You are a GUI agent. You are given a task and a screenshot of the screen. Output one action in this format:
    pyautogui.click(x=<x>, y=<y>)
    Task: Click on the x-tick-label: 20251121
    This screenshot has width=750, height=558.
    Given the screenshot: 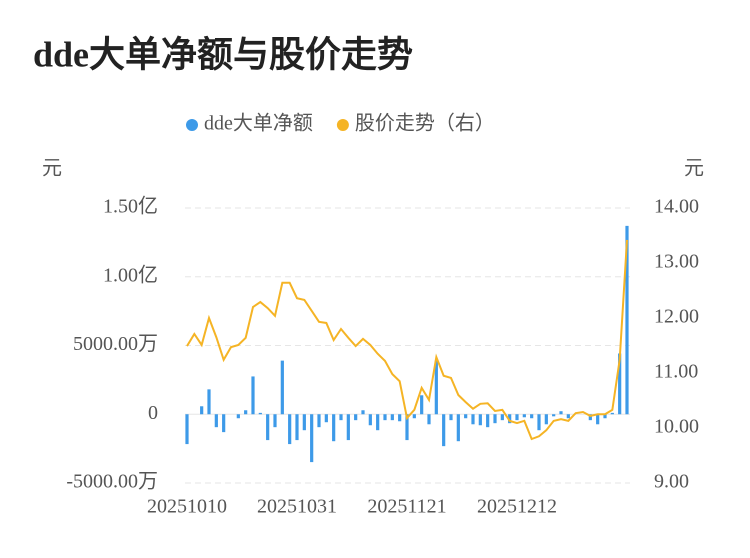 What is the action you would take?
    pyautogui.click(x=406, y=507)
    